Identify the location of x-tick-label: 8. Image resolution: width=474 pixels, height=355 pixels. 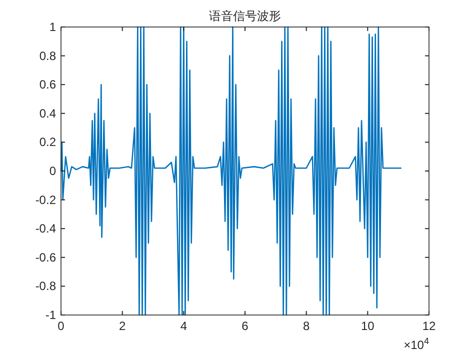
(306, 326).